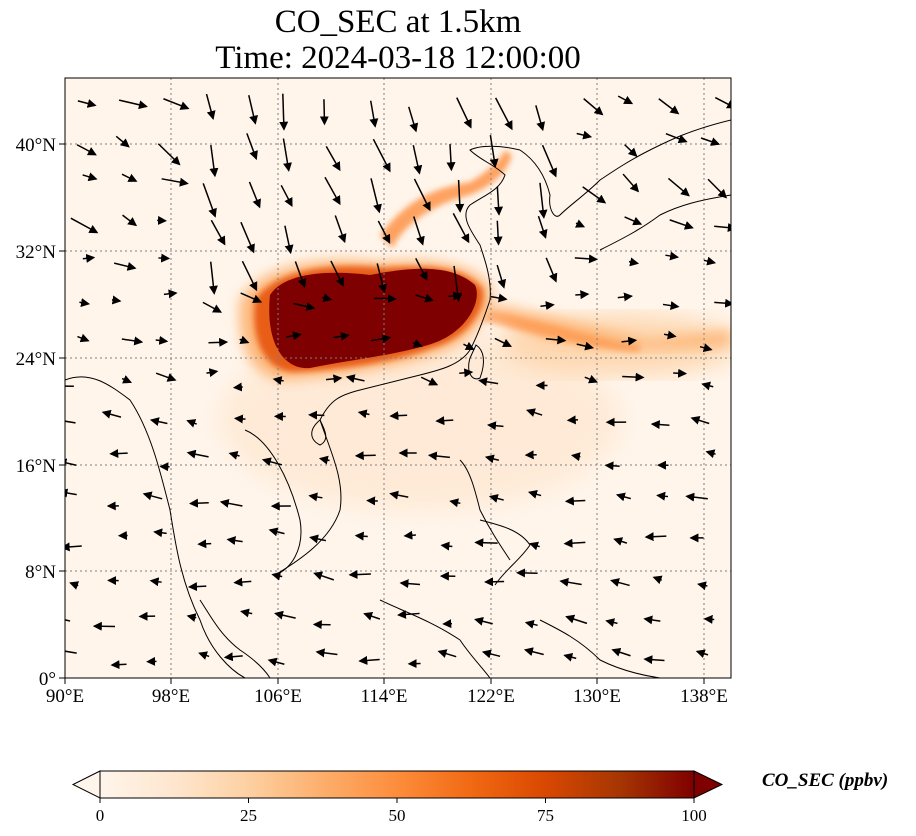 This screenshot has height=836, width=916. What do you see at coordinates (708, 784) in the screenshot?
I see `colorbar-extend-high` at bounding box center [708, 784].